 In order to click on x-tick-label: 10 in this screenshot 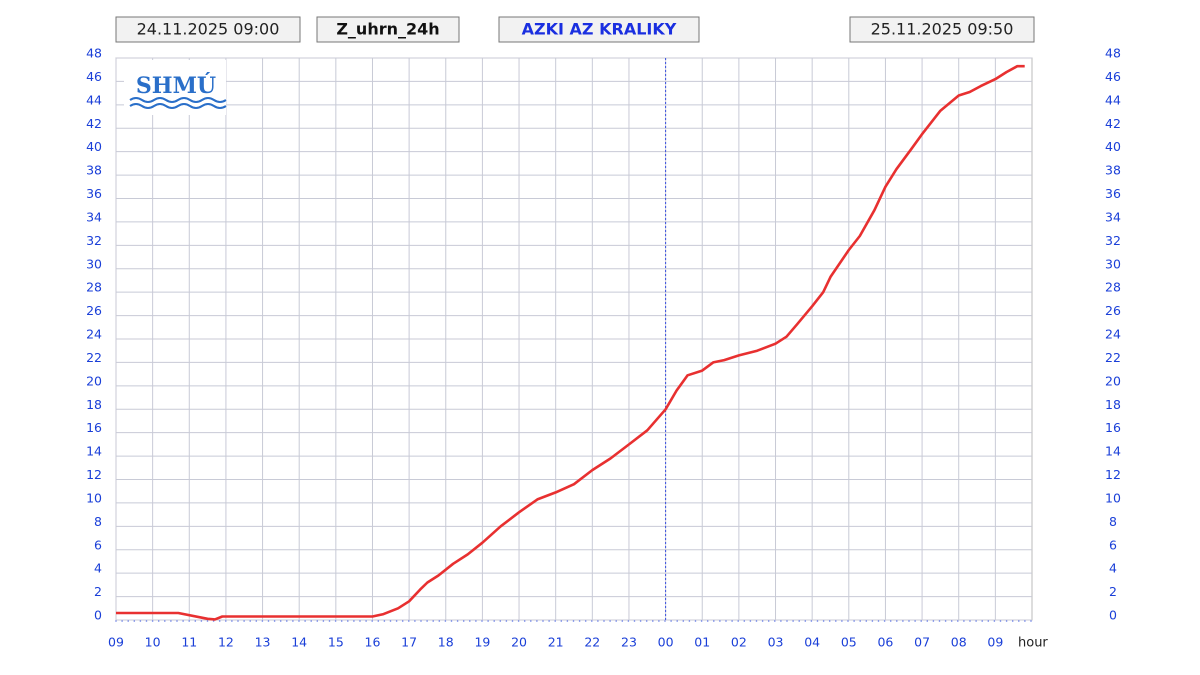, I will do `click(153, 642)`.